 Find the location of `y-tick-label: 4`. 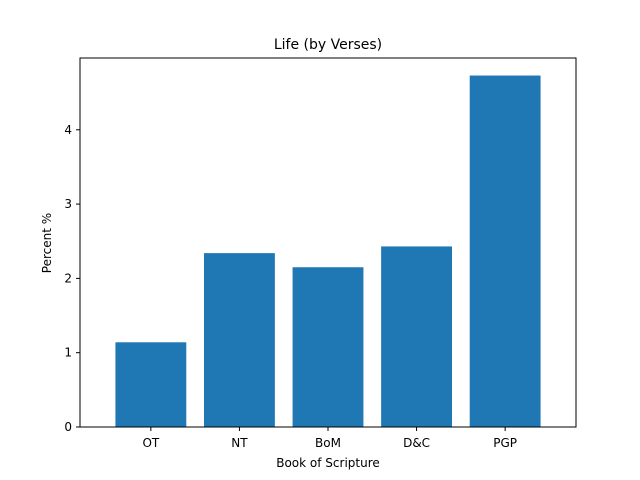

y-tick-label: 4 is located at coordinates (68, 130).